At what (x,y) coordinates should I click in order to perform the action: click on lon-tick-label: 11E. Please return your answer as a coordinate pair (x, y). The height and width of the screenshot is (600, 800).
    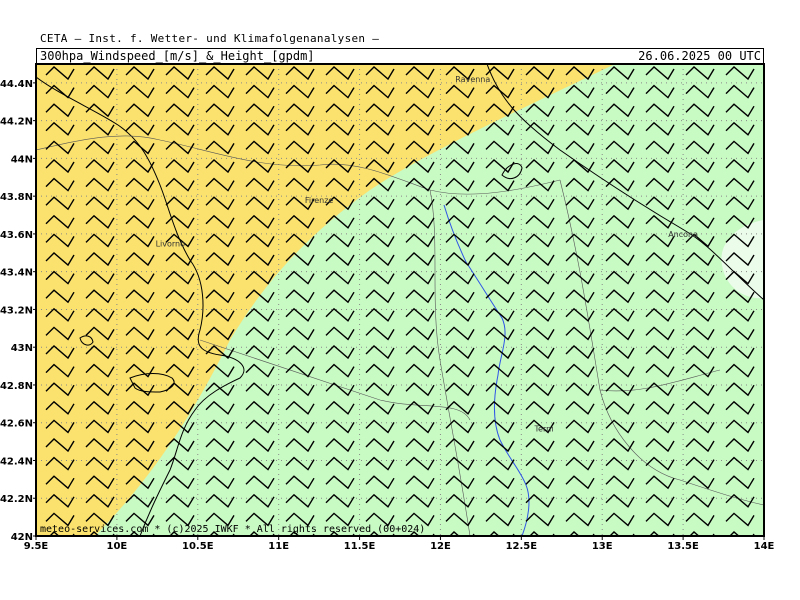
    Looking at the image, I should click on (278, 546).